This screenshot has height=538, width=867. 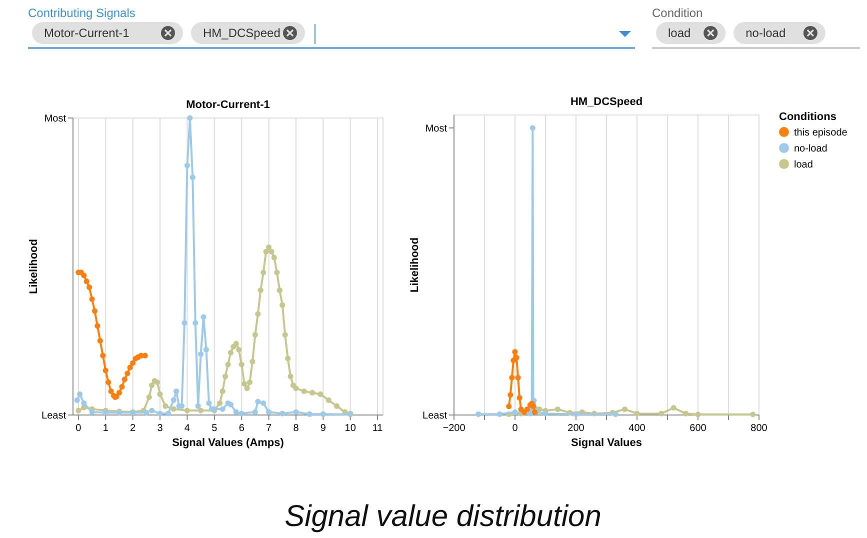 What do you see at coordinates (698, 428) in the screenshot?
I see `x-tick-label: 600` at bounding box center [698, 428].